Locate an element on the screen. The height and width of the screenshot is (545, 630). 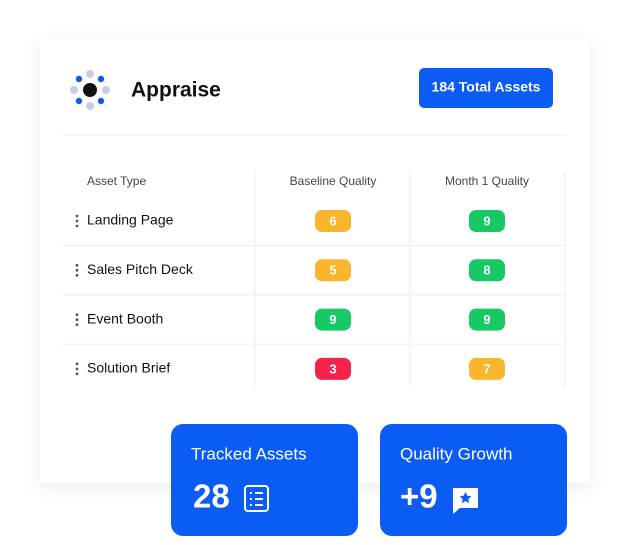
quality-value: 8 is located at coordinates (486, 270).